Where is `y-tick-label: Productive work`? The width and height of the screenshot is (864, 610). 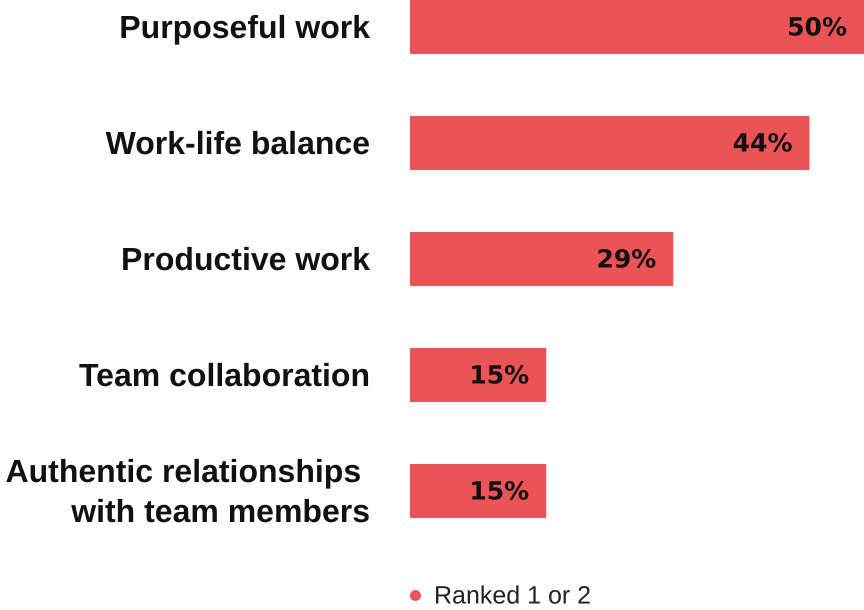
y-tick-label: Productive work is located at coordinates (245, 259).